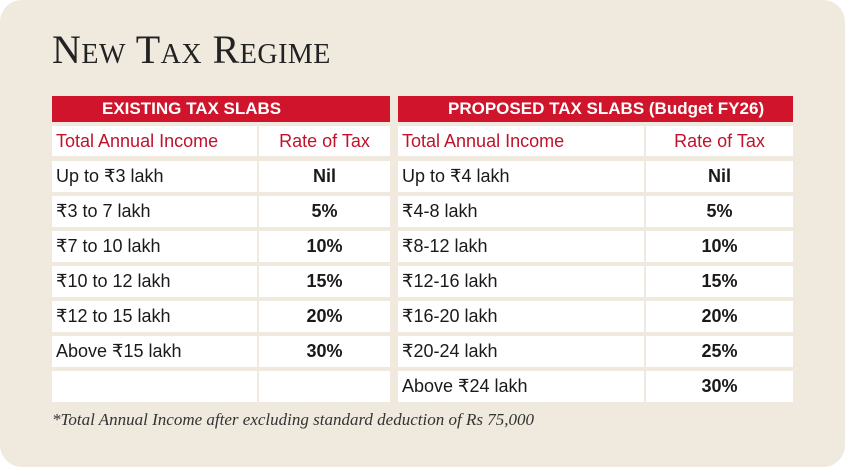 The width and height of the screenshot is (845, 467). Describe the element at coordinates (154, 316) in the screenshot. I see `income-cell: ₹12 to 15 lakh` at that location.